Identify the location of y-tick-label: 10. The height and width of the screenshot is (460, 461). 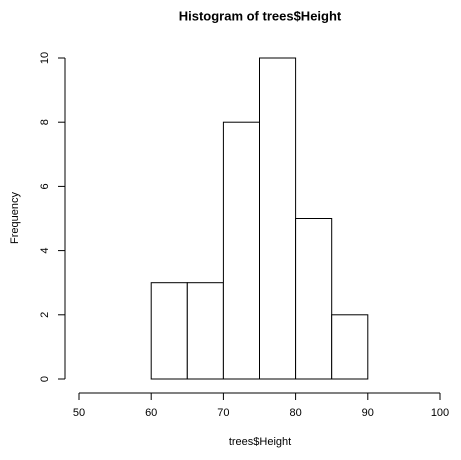
(45, 58).